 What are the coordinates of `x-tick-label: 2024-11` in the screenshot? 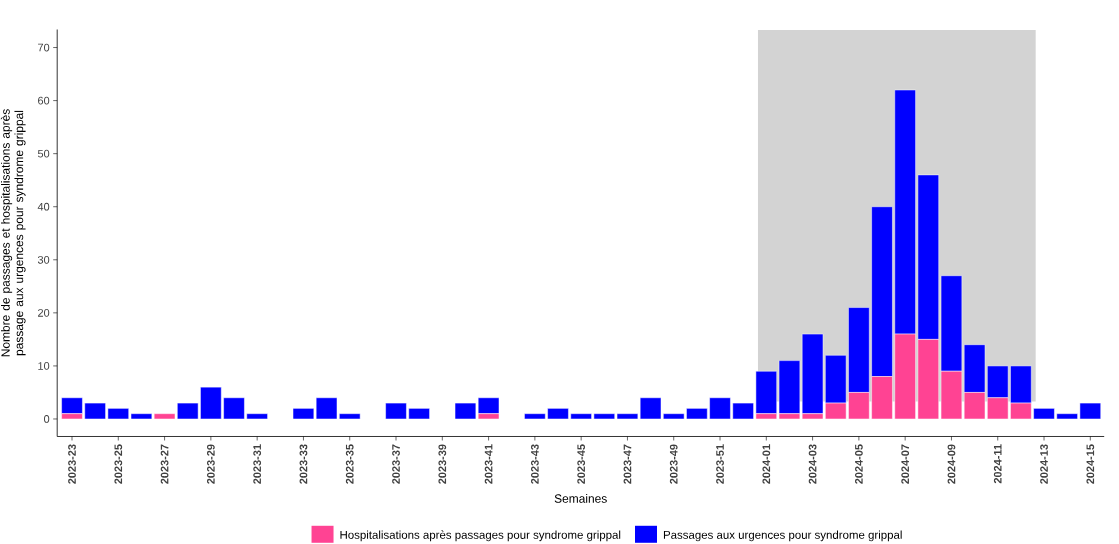 It's located at (997, 464).